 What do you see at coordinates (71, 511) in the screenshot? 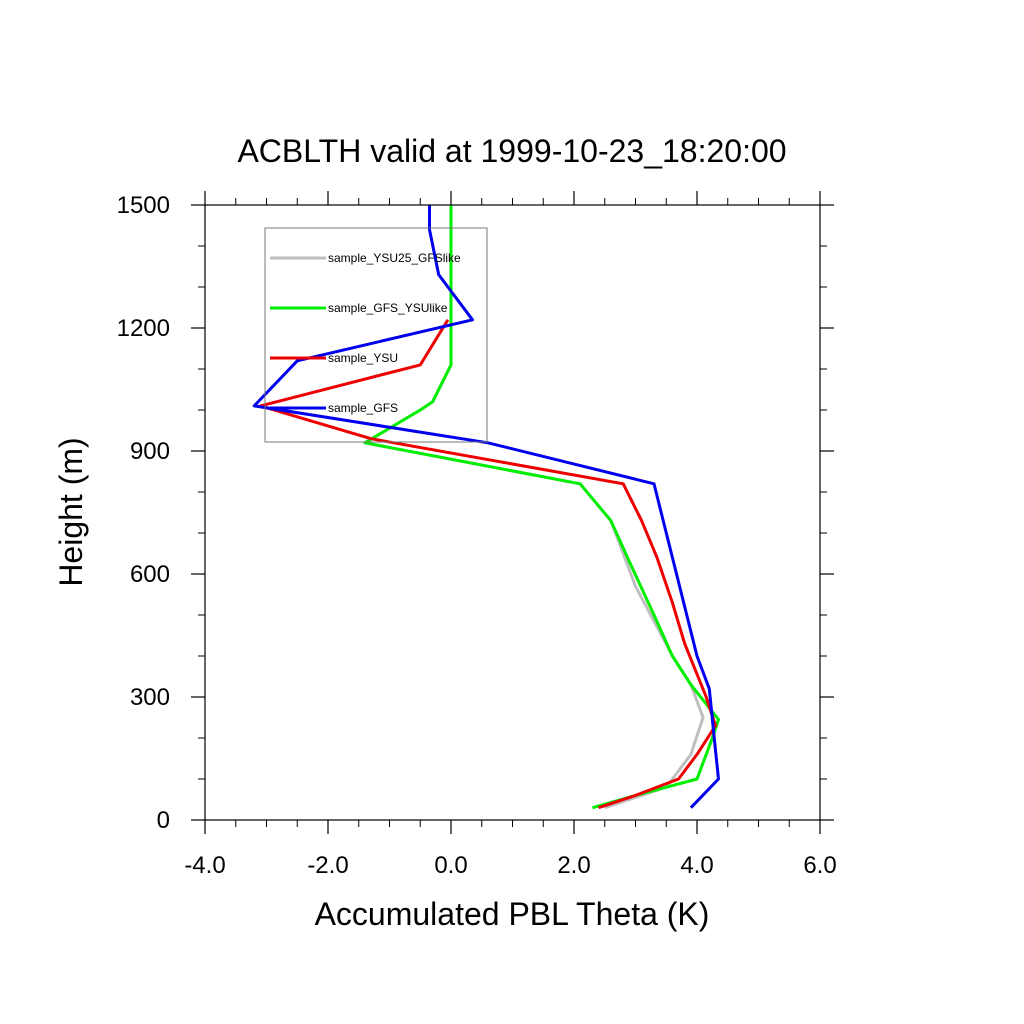
I see `y-axis-label: Height (m)` at bounding box center [71, 511].